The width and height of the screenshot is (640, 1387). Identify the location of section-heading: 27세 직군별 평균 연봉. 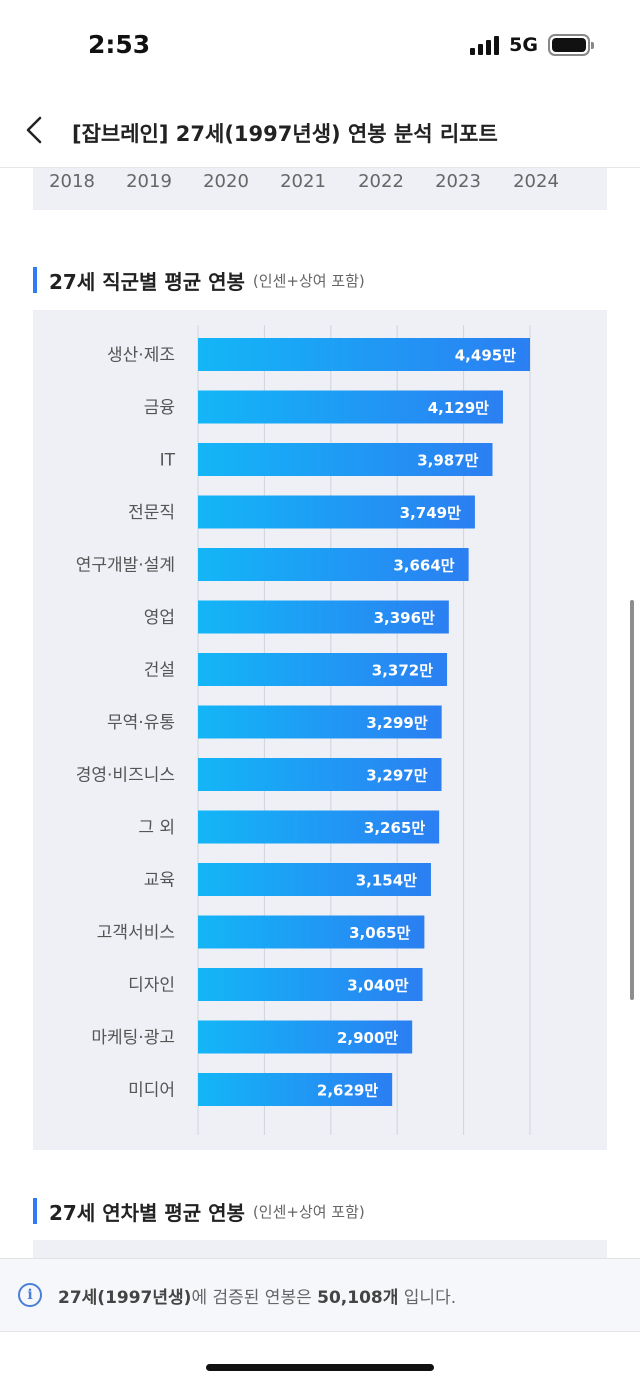
(147, 281).